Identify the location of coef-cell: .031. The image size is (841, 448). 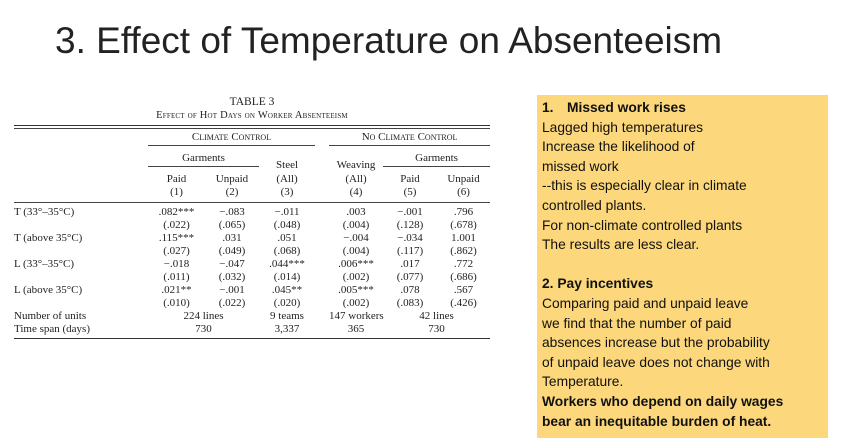
(232, 237).